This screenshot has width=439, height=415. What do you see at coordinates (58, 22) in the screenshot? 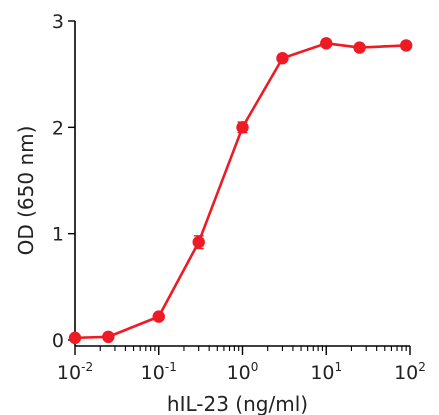
I see `y-tick-label-3: 3` at bounding box center [58, 22].